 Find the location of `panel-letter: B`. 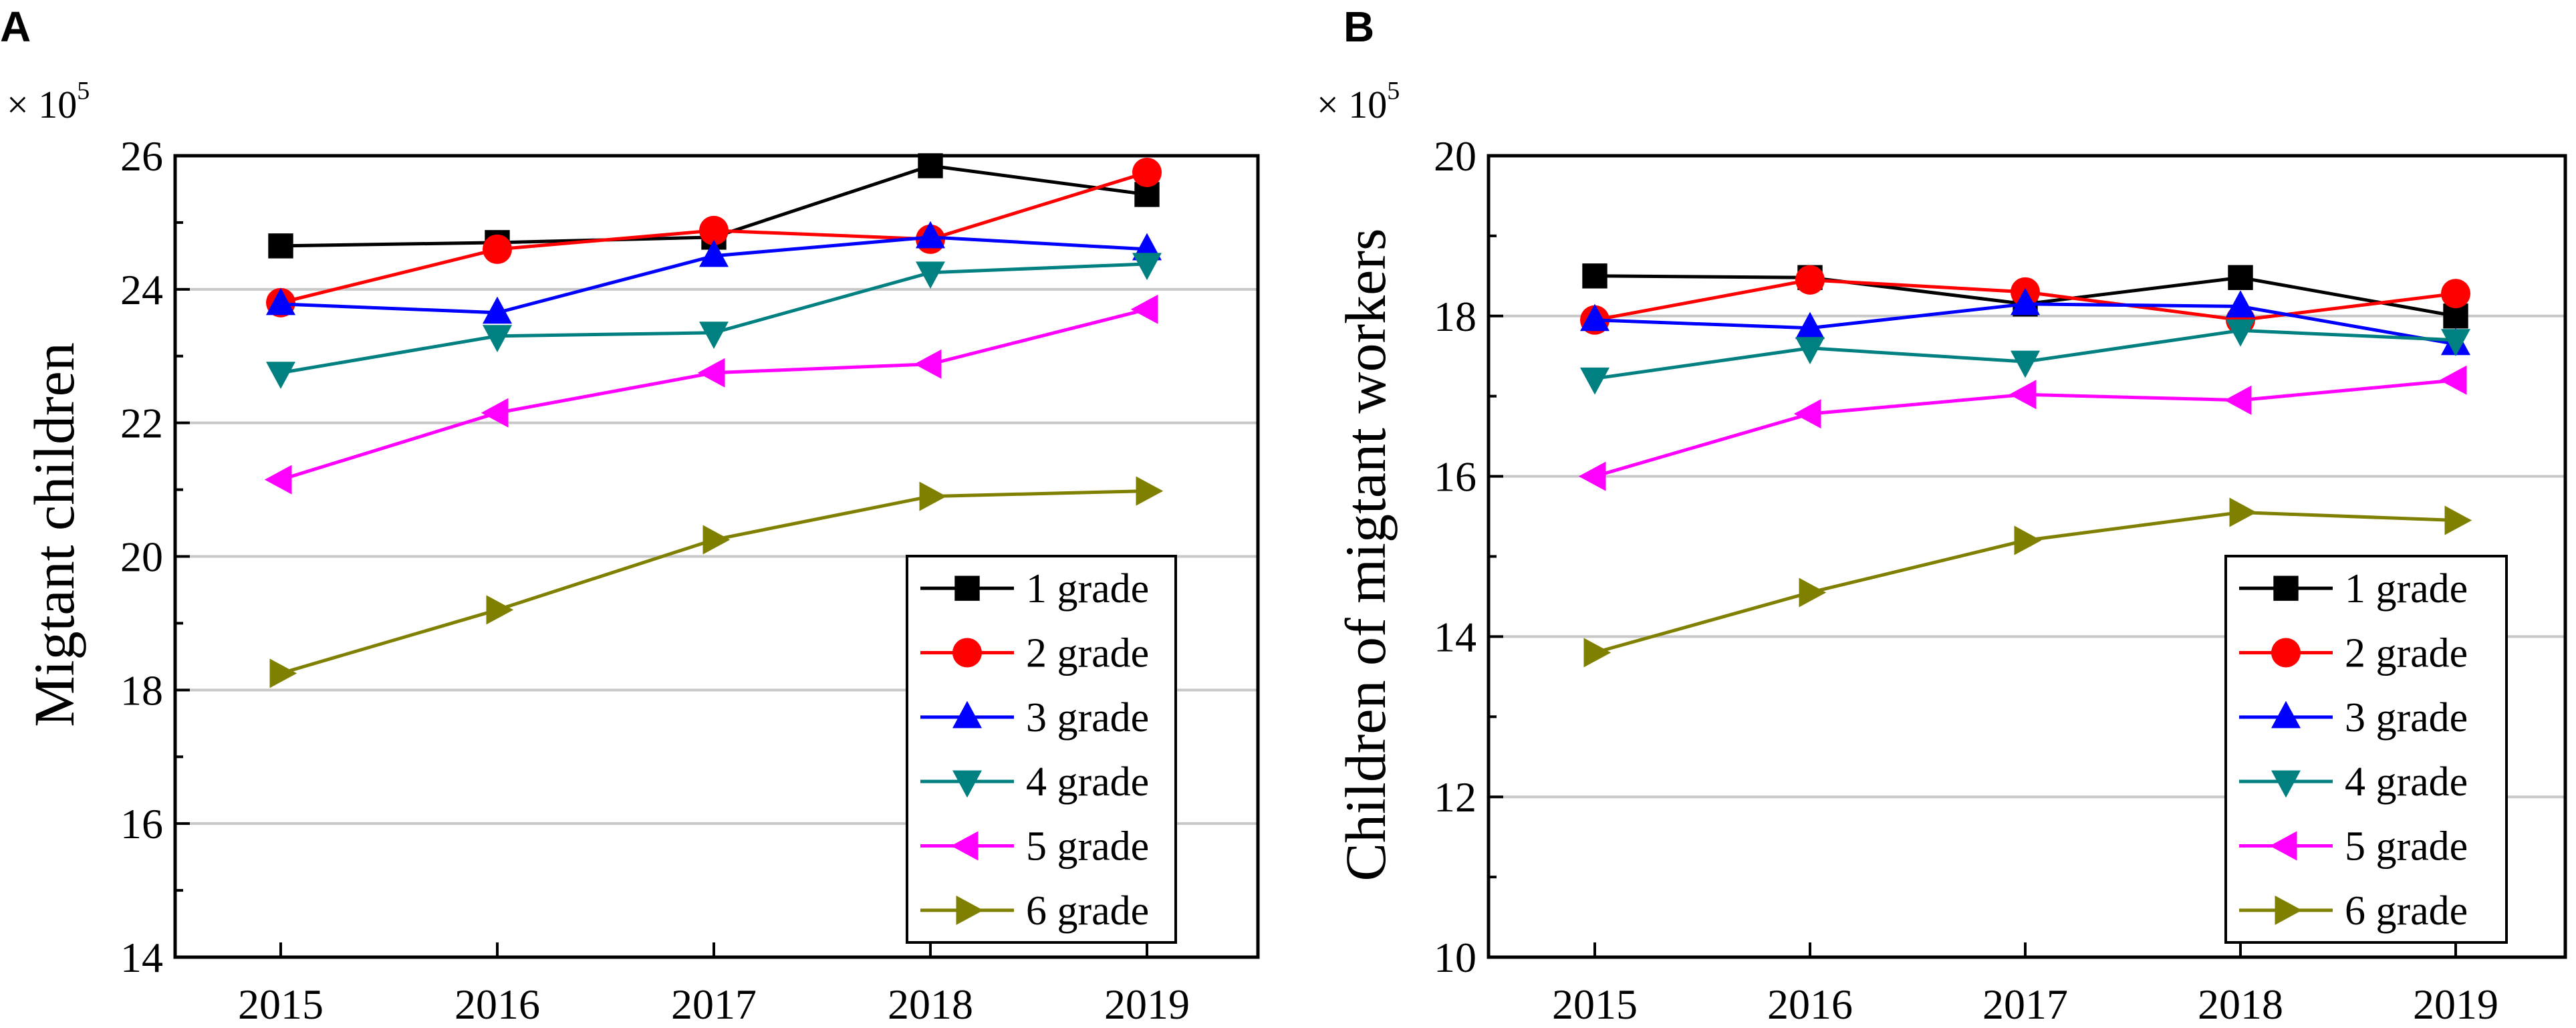

panel-letter: B is located at coordinates (1358, 27).